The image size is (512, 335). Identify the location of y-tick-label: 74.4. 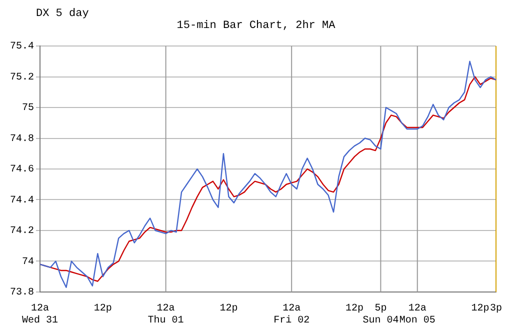
(22, 200).